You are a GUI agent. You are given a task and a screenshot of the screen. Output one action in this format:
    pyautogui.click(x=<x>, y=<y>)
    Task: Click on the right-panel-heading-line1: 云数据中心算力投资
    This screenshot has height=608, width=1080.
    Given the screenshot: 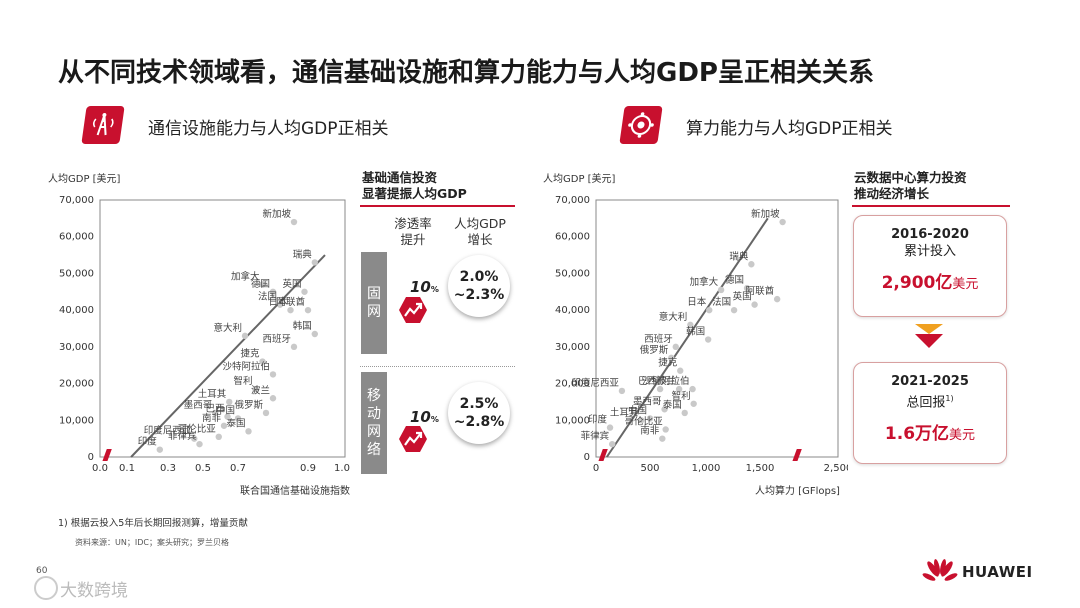 What is the action you would take?
    pyautogui.click(x=910, y=177)
    